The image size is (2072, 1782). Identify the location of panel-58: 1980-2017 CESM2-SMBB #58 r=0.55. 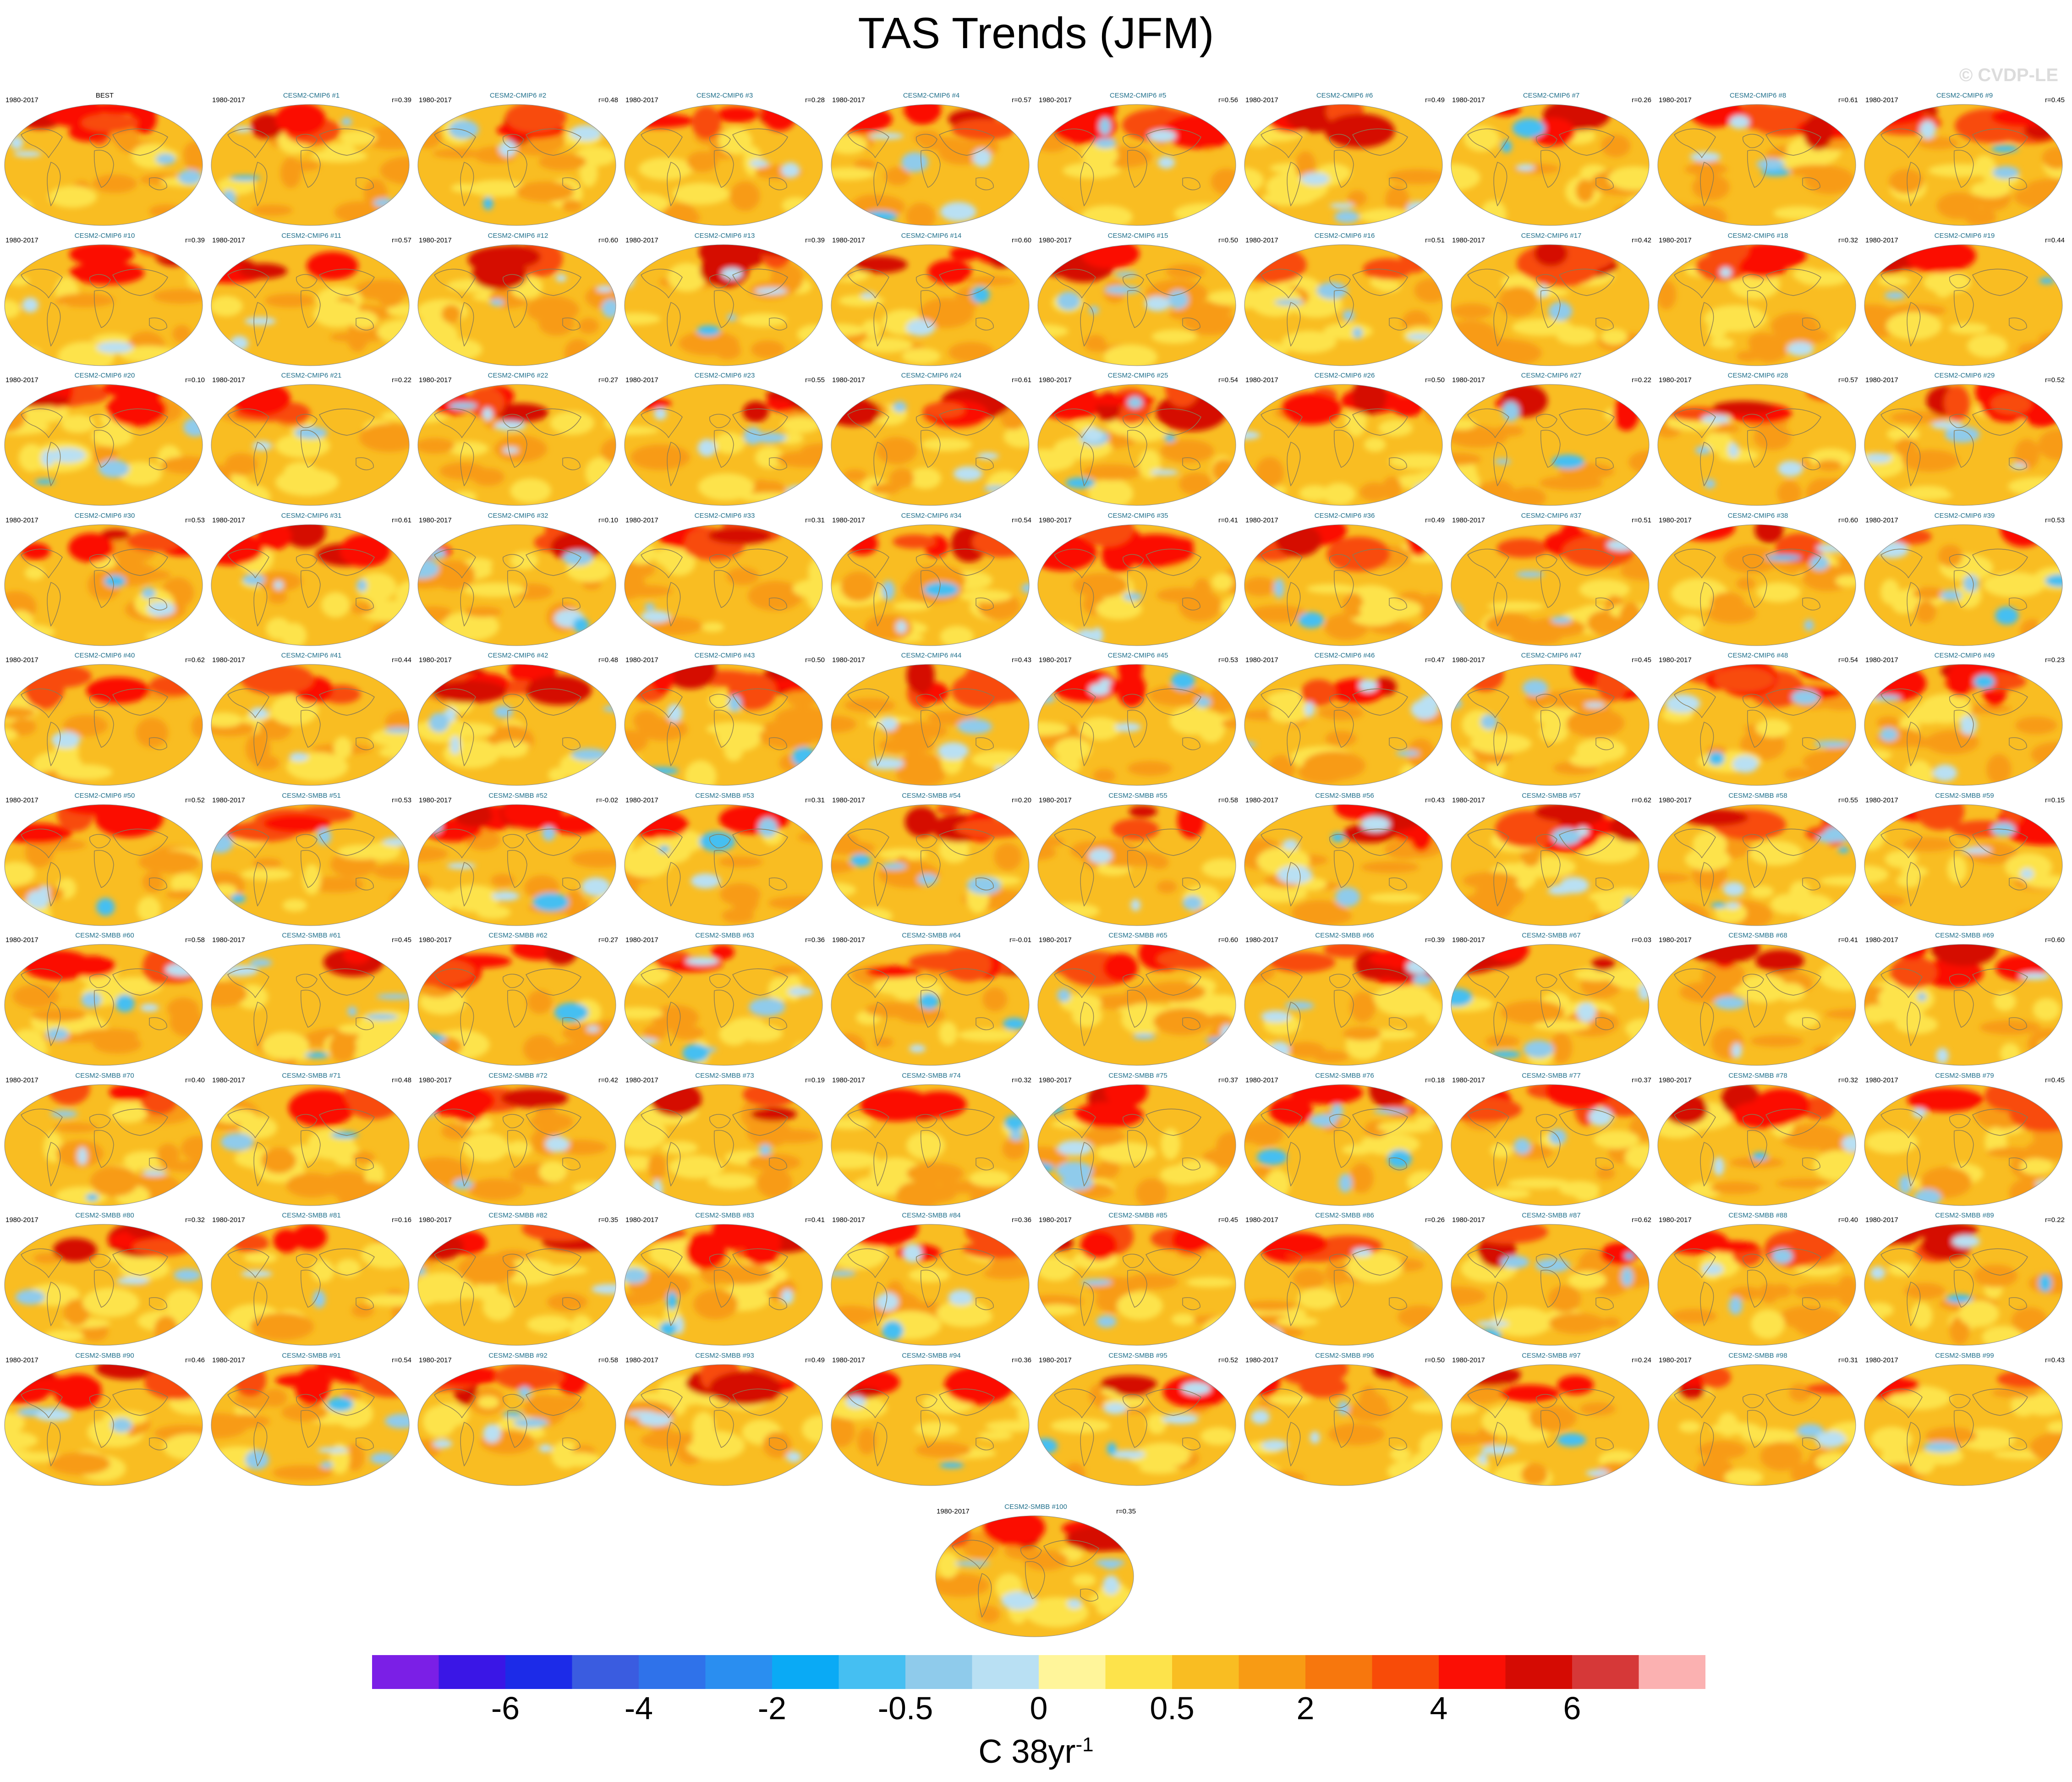
(1758, 860).